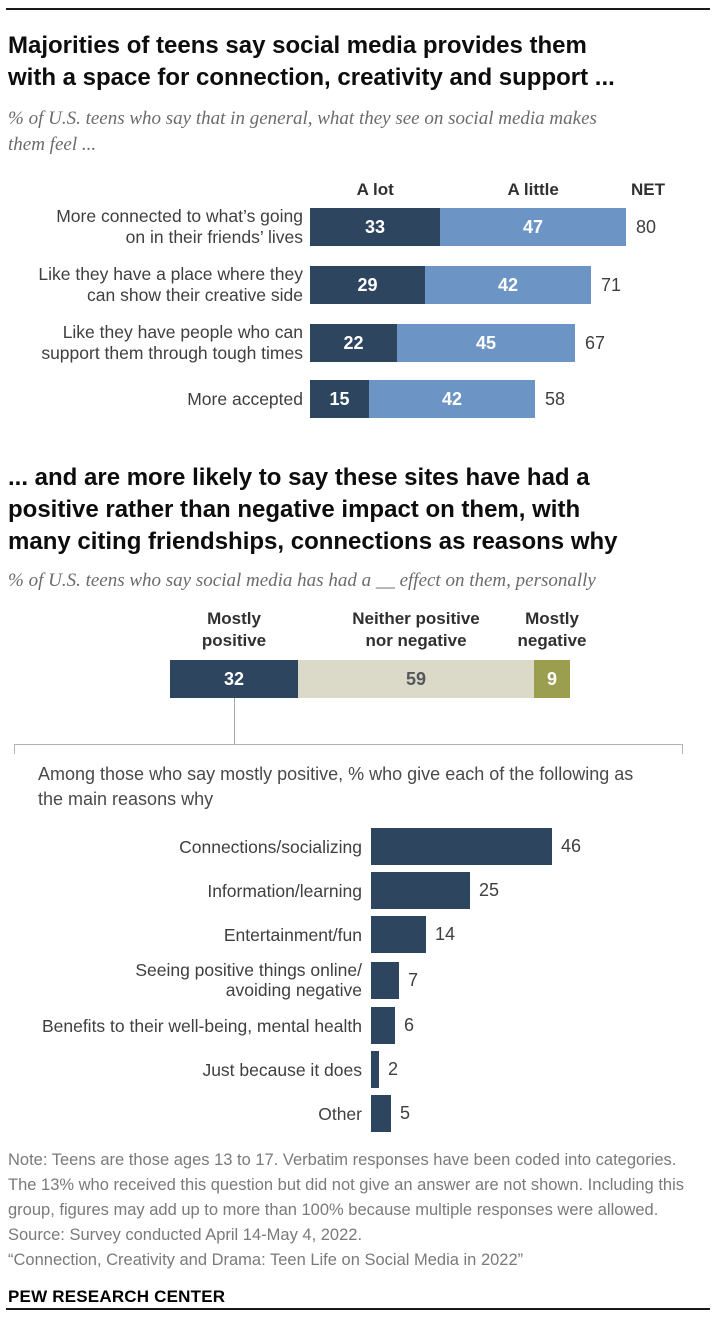 The height and width of the screenshot is (1322, 720). Describe the element at coordinates (648, 189) in the screenshot. I see `column-header-net: NET` at that location.